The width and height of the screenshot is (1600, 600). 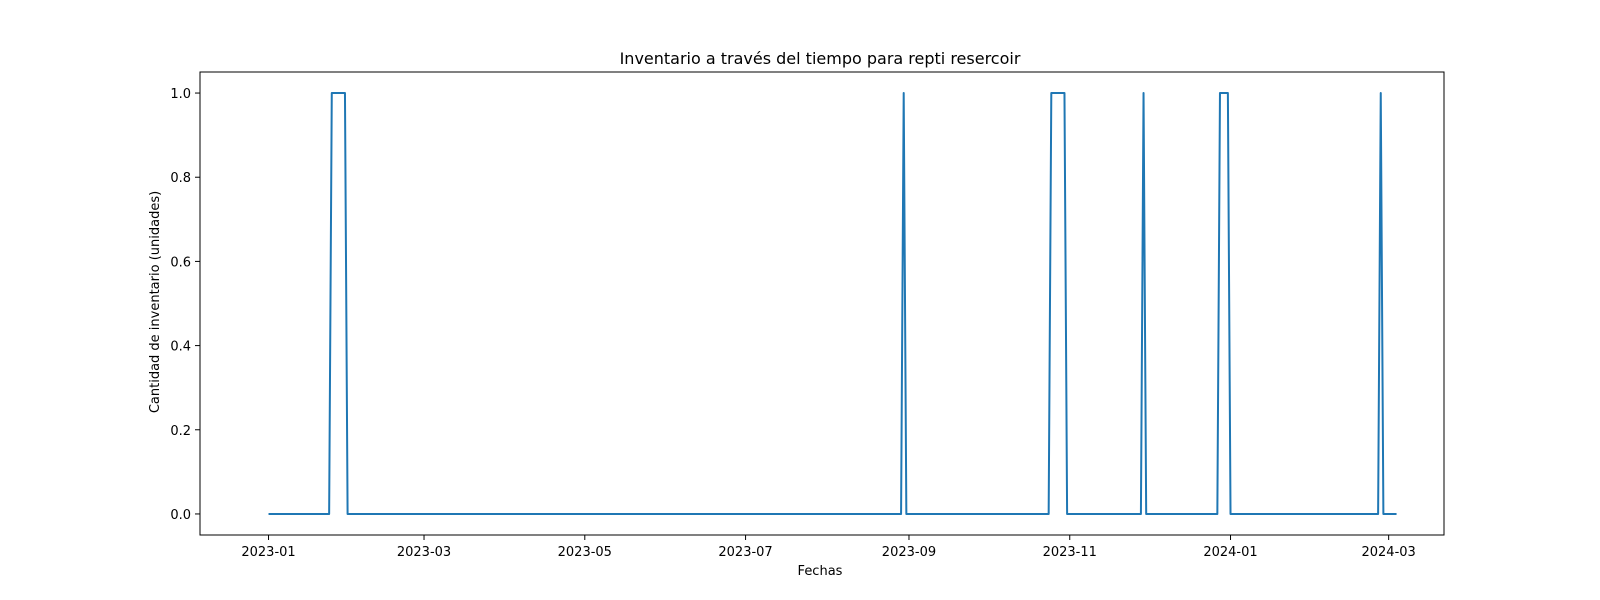 What do you see at coordinates (180, 431) in the screenshot?
I see `y-tick-label: 0.2` at bounding box center [180, 431].